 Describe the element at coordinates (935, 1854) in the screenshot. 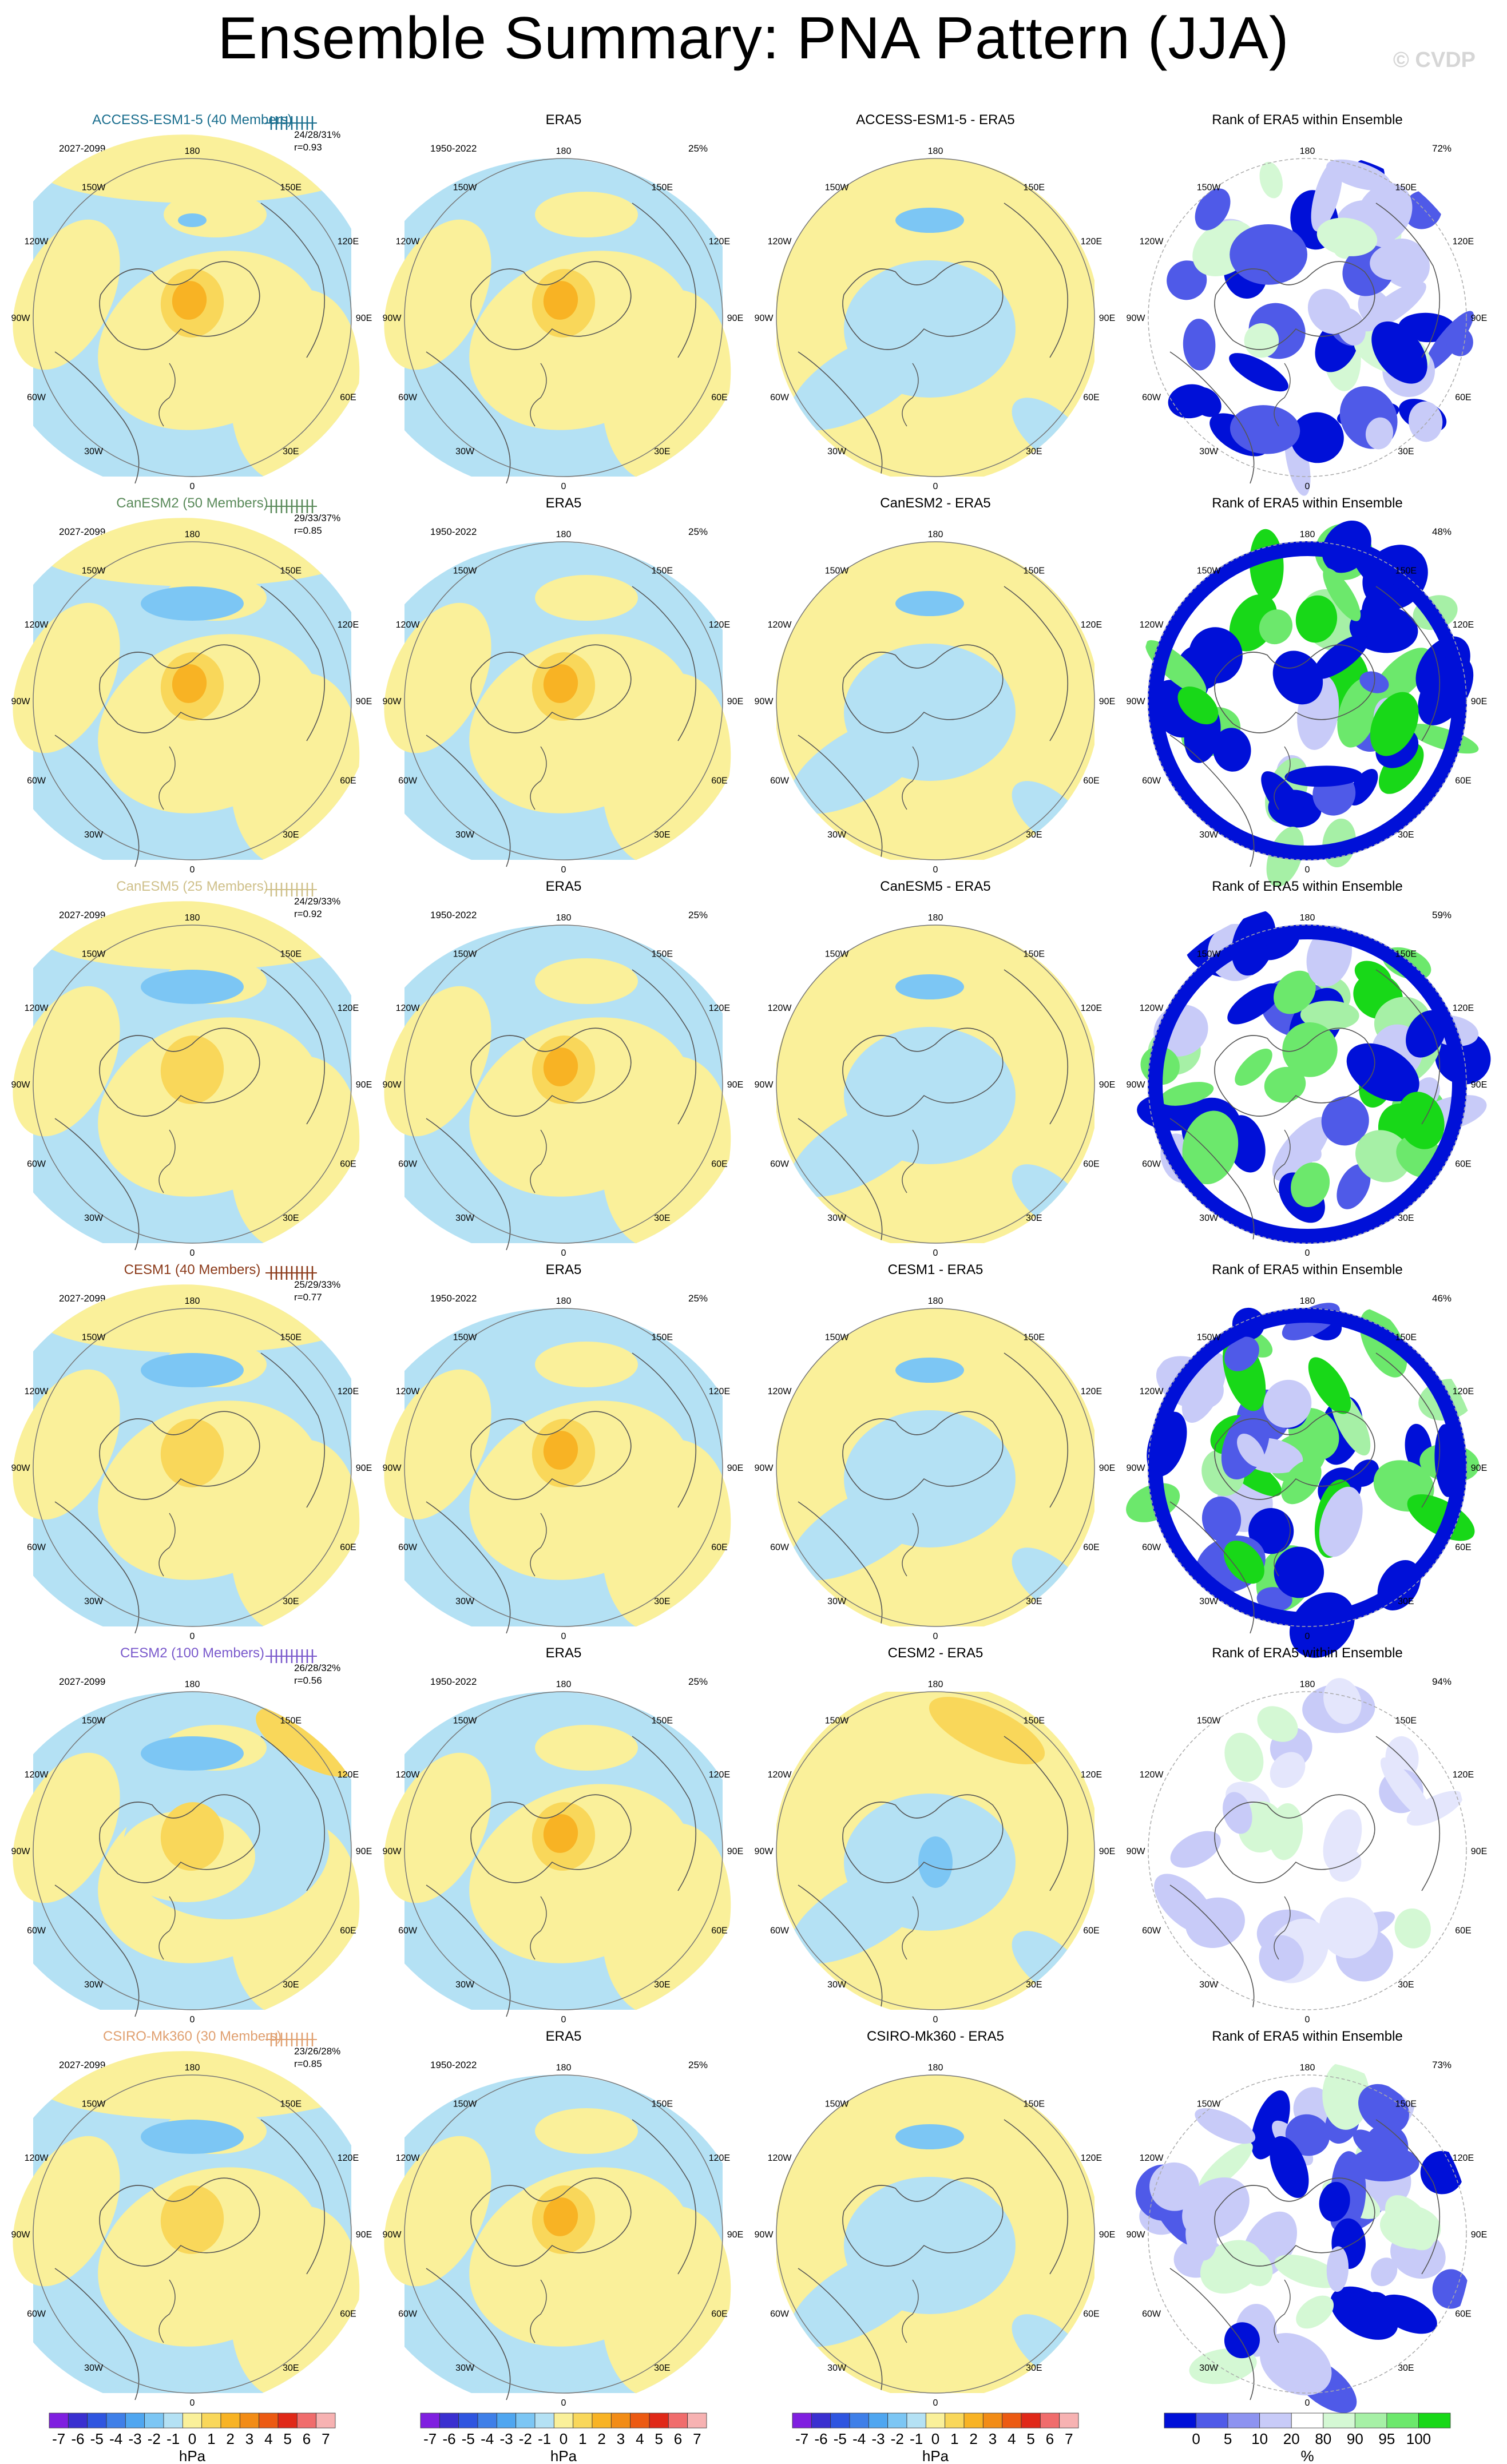

I see `difference-map` at that location.